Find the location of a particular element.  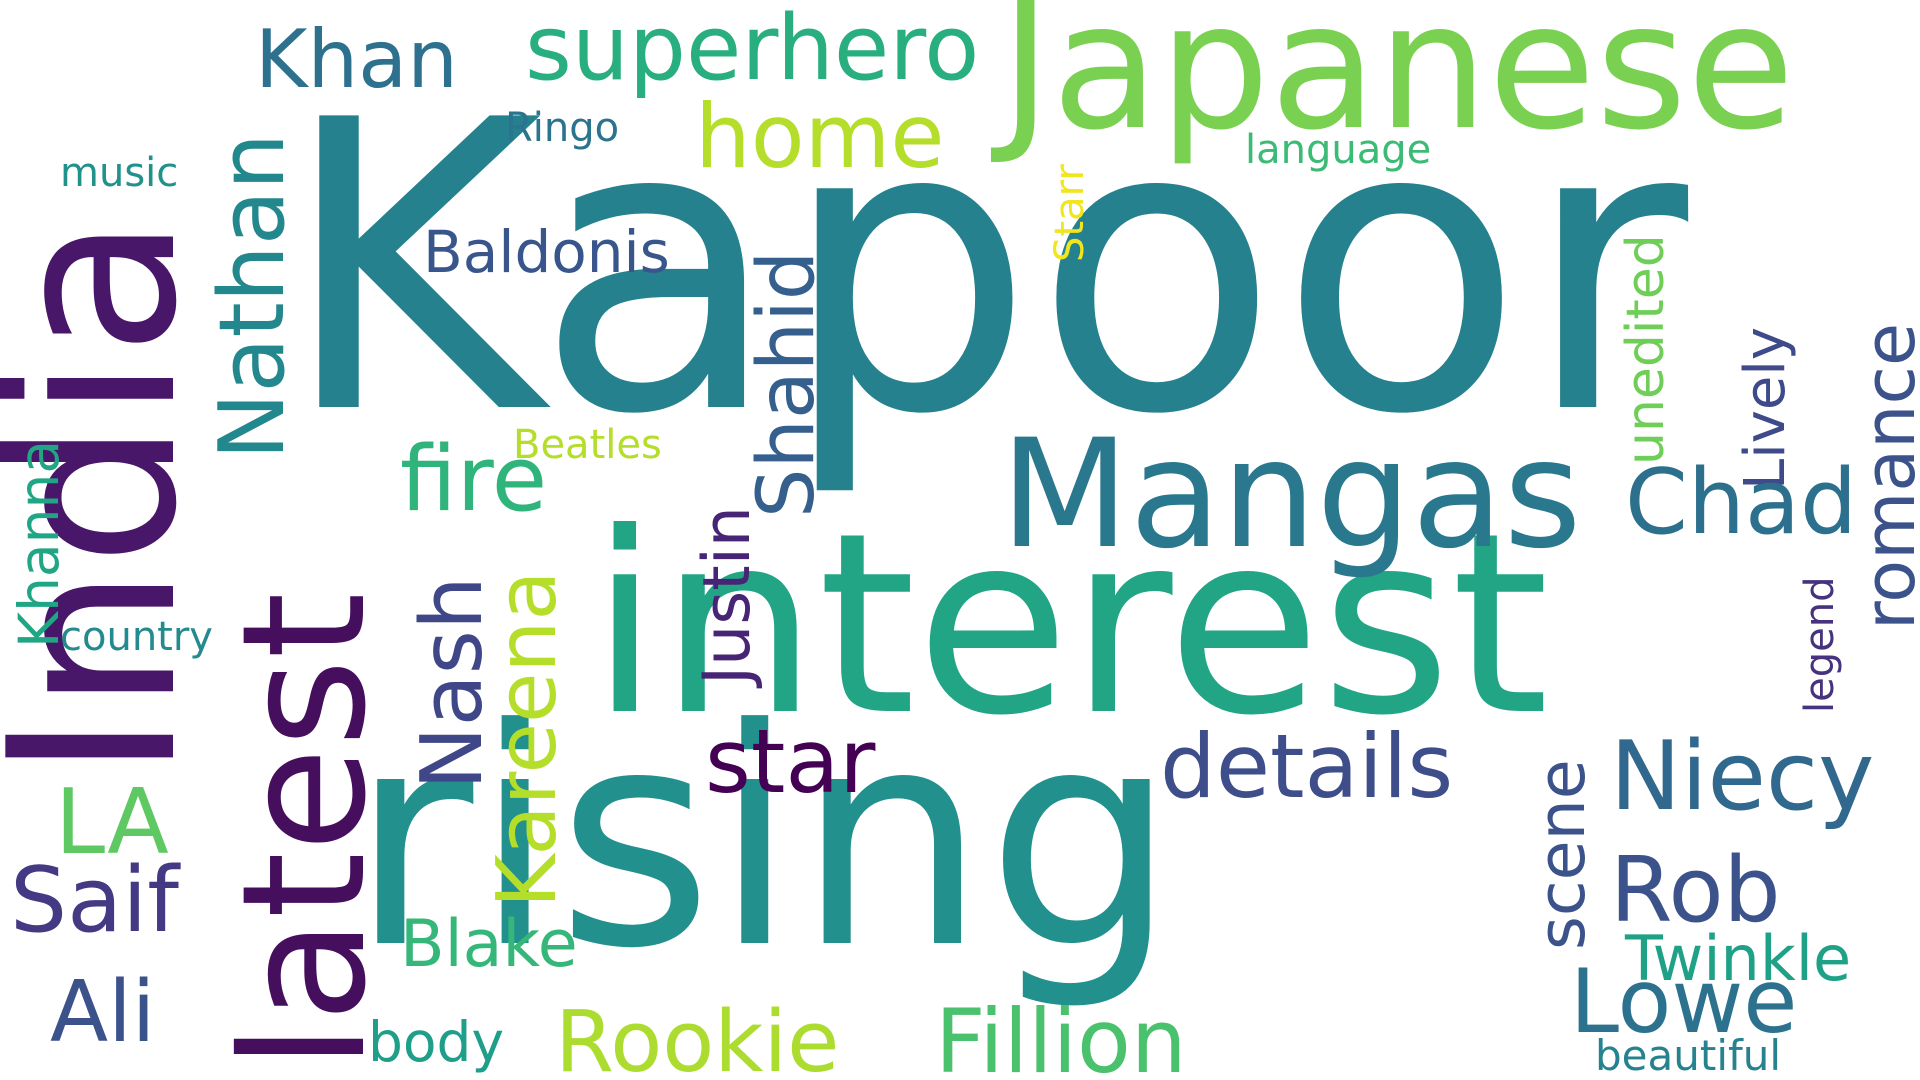

word-details: details is located at coordinates (1307, 766).